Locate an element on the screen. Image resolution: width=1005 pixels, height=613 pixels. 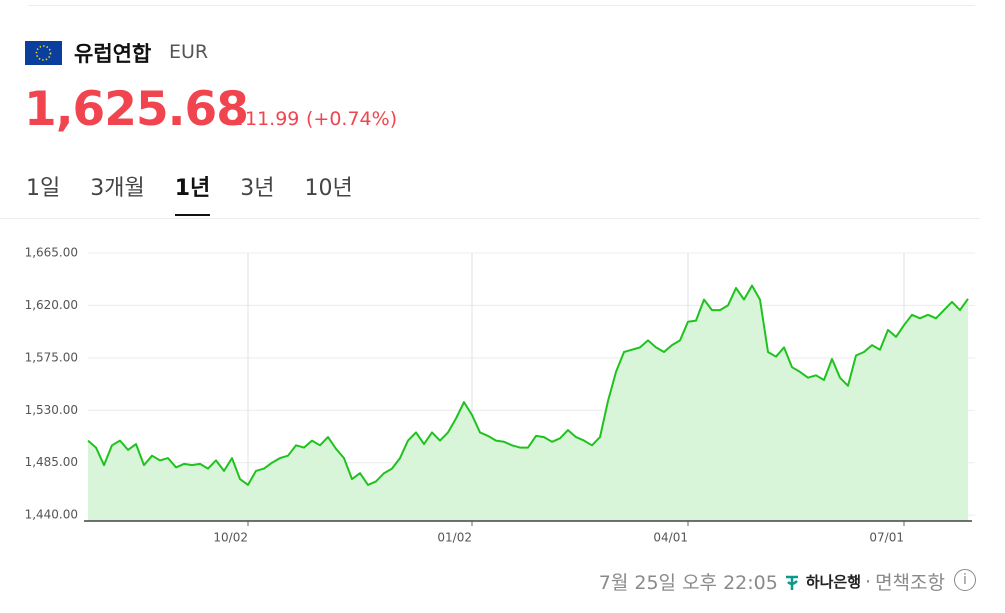
info-icon: i is located at coordinates (965, 580).